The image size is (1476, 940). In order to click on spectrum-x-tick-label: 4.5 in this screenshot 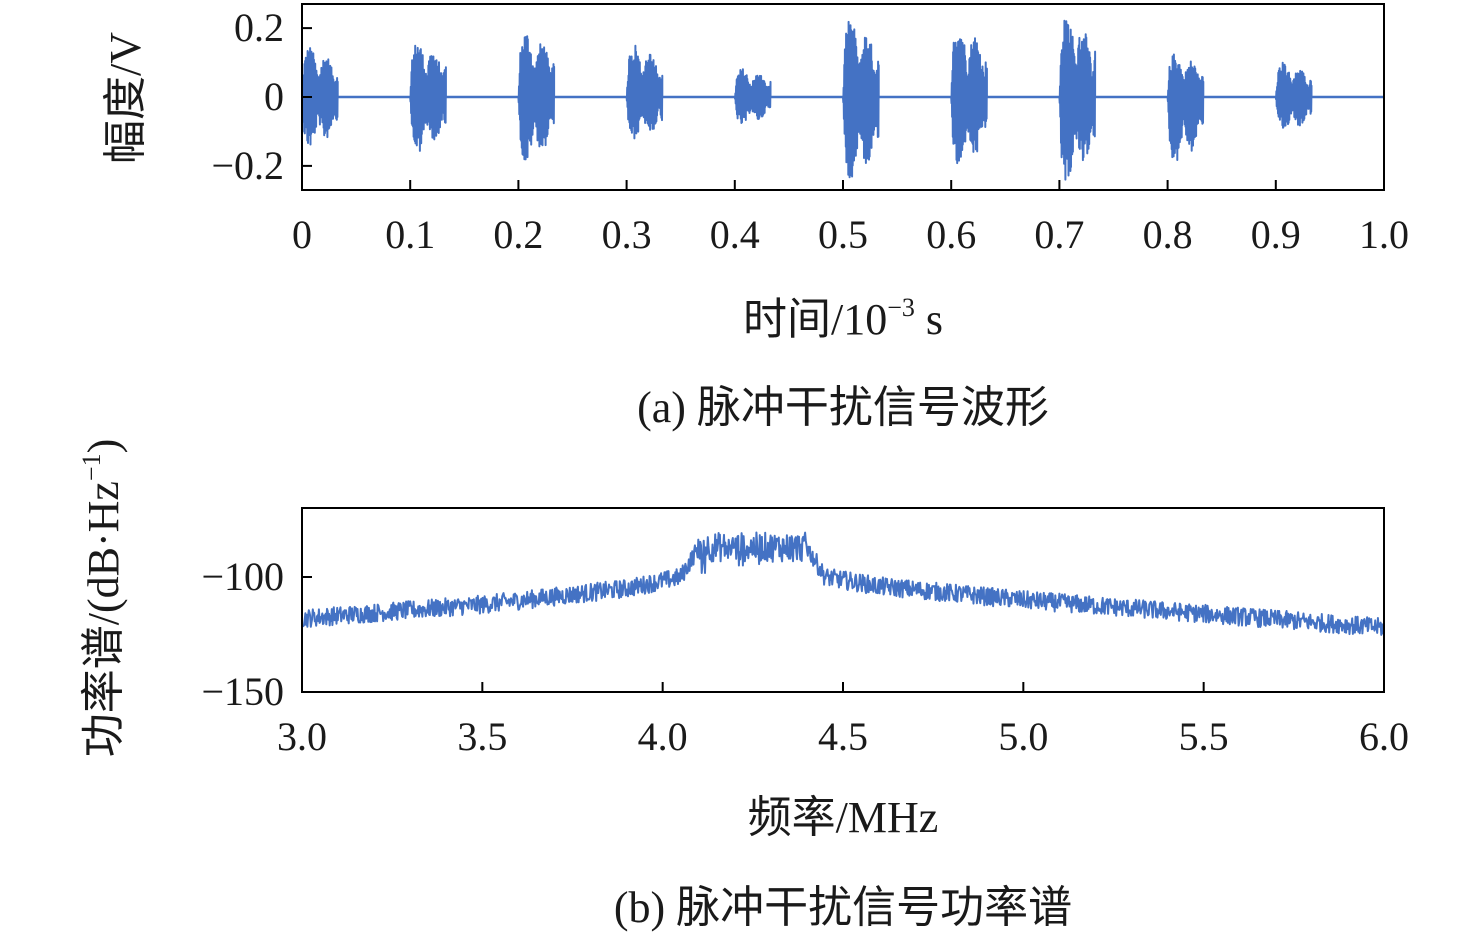, I will do `click(843, 736)`.